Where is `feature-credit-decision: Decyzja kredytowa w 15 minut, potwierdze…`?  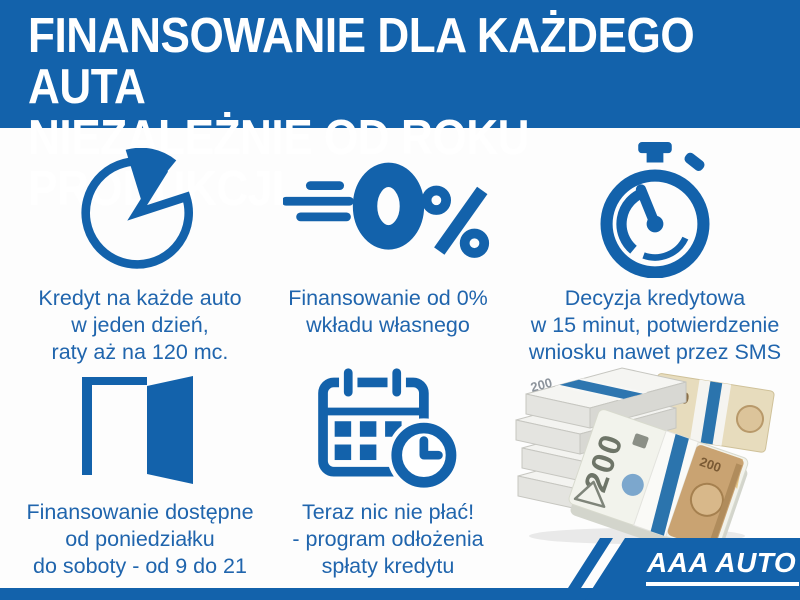 feature-credit-decision: Decyzja kredytowa w 15 minut, potwierdze… is located at coordinates (655, 254).